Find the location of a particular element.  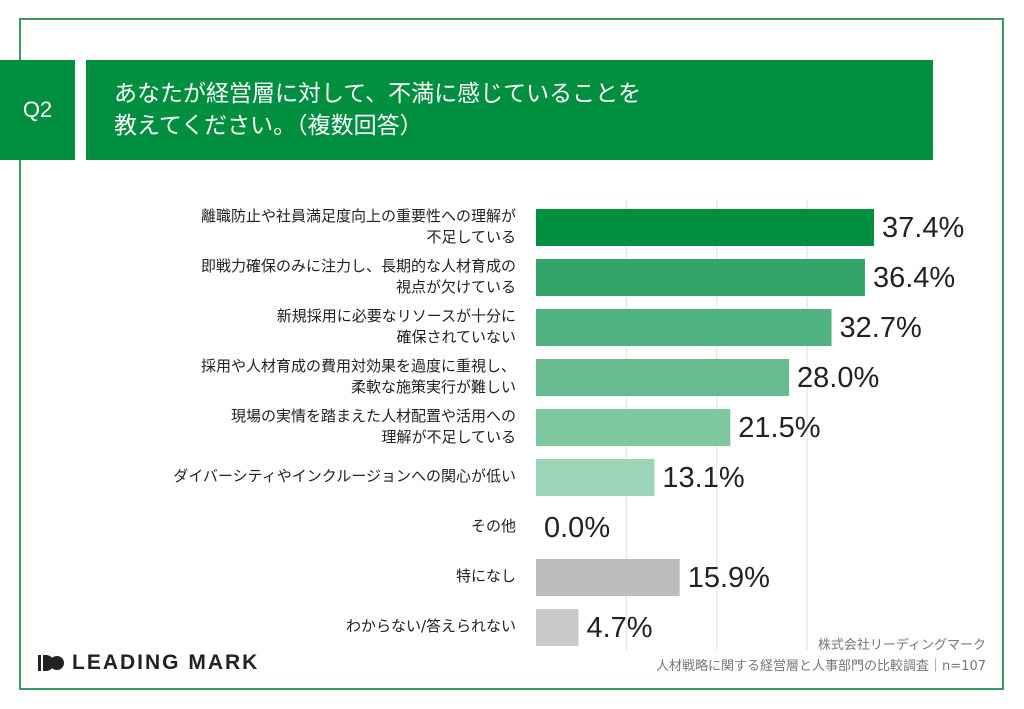

category-label: わからない/答えられない is located at coordinates (430, 626).